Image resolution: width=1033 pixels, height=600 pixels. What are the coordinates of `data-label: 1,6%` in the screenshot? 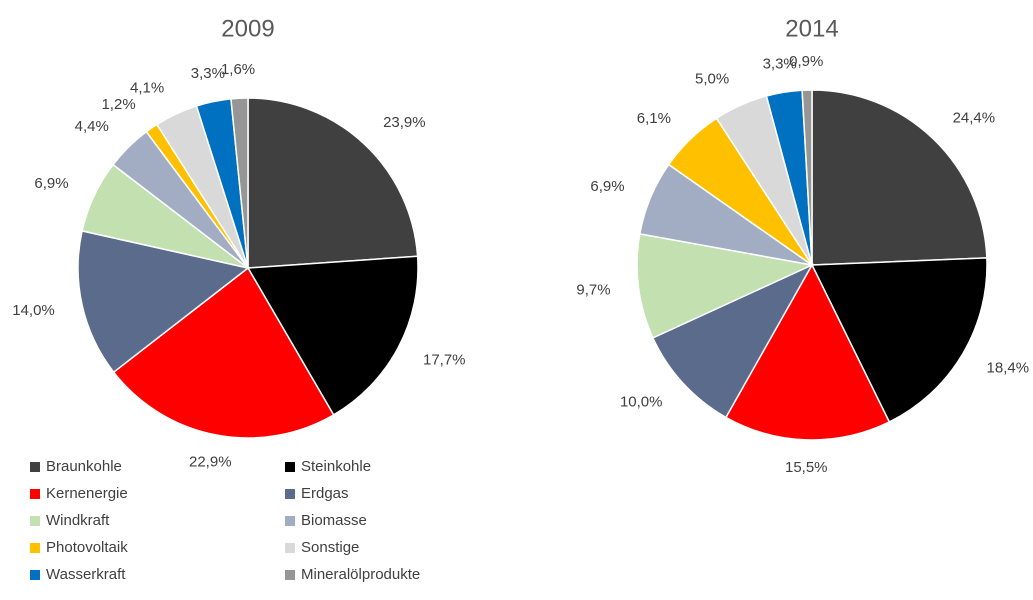 It's located at (238, 69).